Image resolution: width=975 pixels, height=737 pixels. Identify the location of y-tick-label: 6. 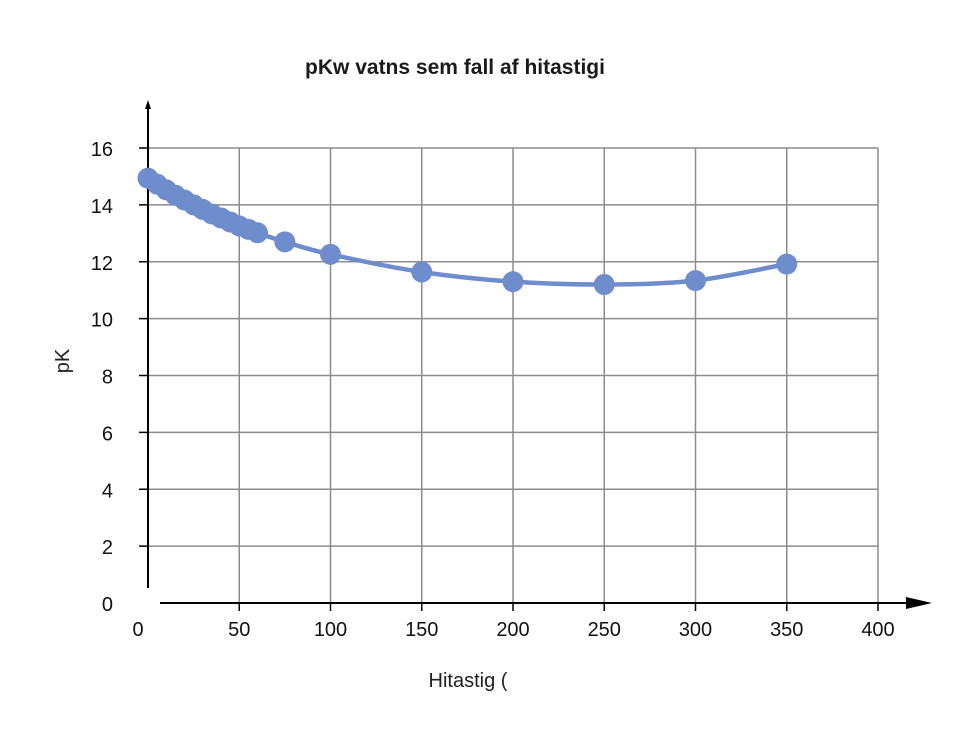
(107, 434).